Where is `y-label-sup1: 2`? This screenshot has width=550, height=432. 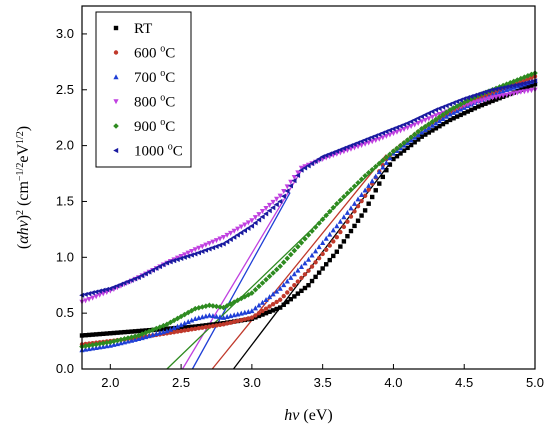
y-label-sup1: 2 is located at coordinates (20, 212).